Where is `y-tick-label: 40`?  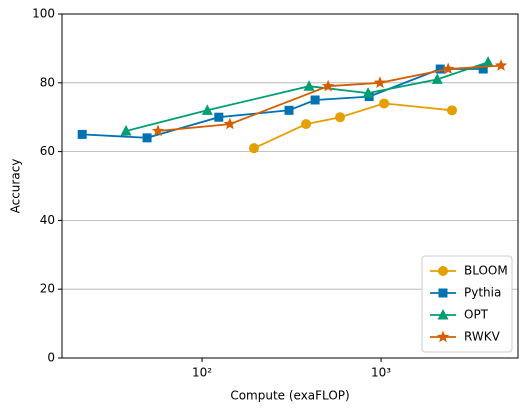 y-tick-label: 40 is located at coordinates (47, 220).